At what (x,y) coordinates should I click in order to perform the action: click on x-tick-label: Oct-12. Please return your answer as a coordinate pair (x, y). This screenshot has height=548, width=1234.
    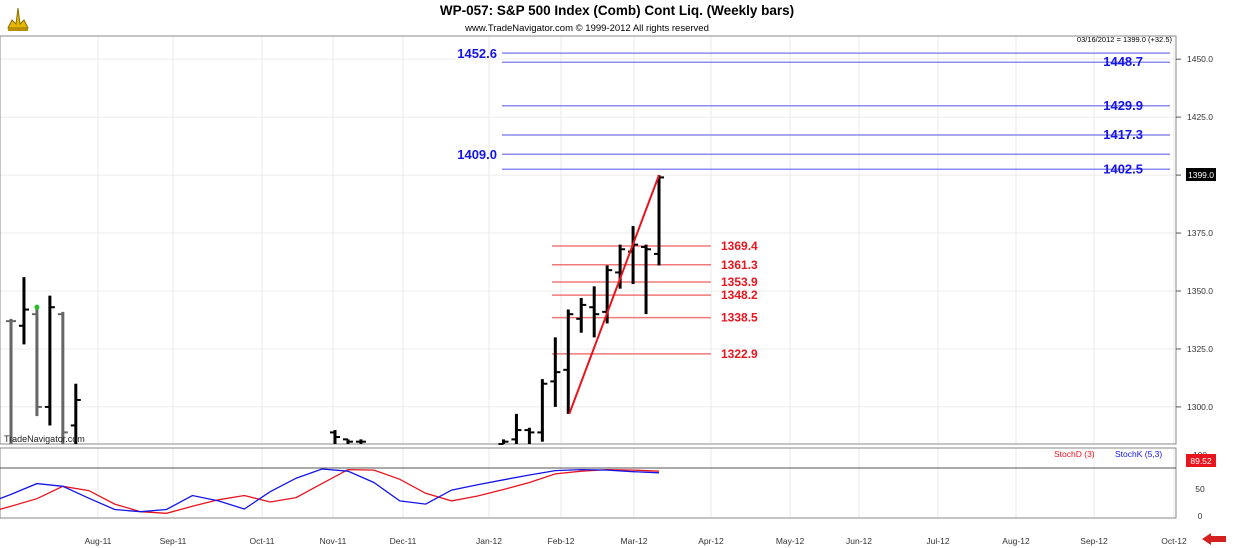
    Looking at the image, I should click on (1174, 541).